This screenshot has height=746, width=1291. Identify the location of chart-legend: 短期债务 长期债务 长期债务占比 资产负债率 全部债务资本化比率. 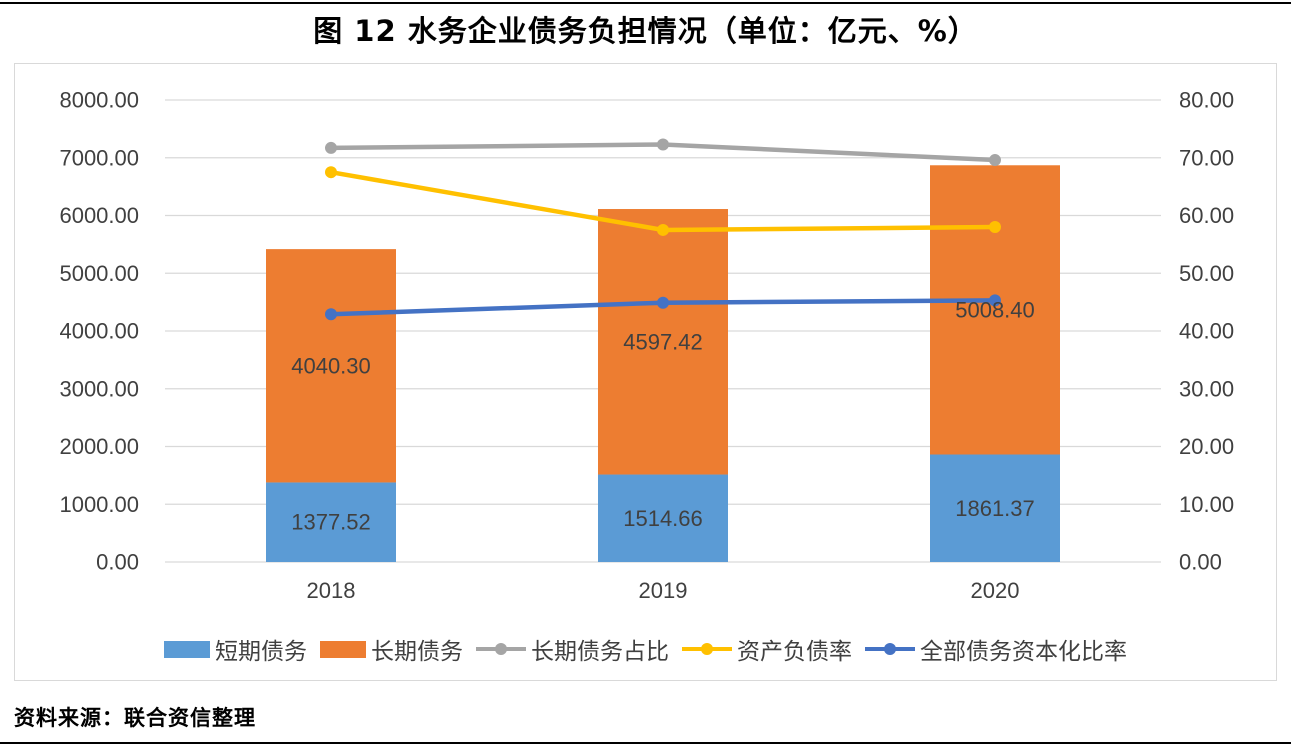
(645, 649).